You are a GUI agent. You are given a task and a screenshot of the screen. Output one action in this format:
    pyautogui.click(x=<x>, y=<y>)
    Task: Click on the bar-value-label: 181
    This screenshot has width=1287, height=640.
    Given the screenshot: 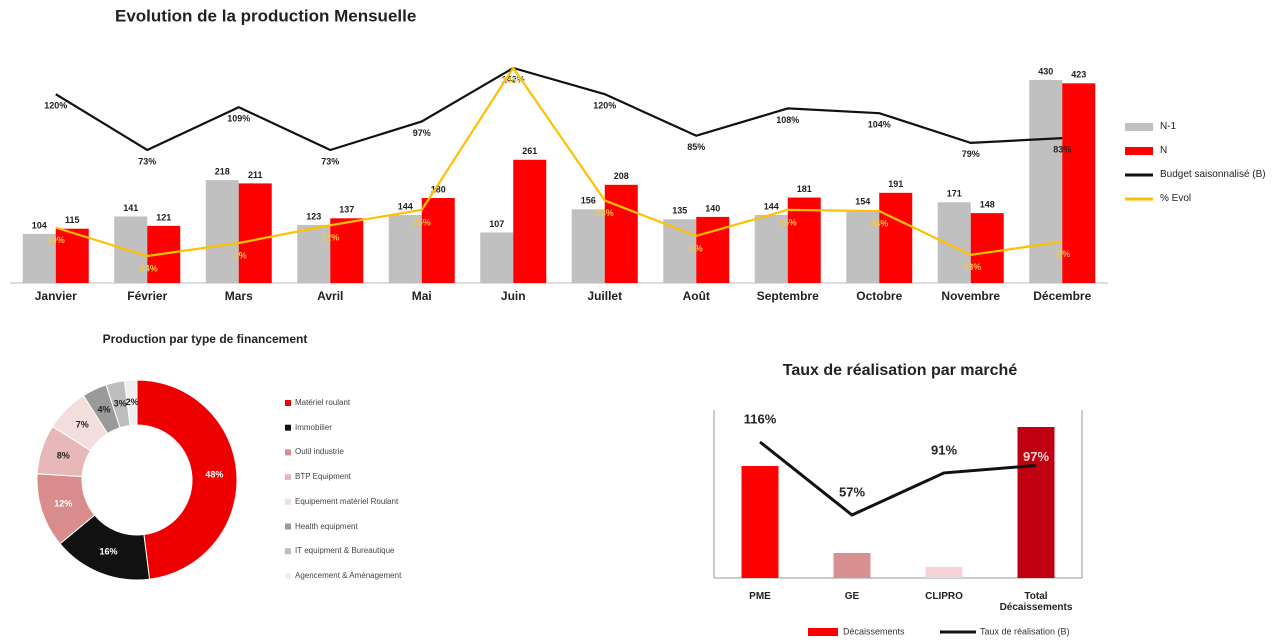 What is the action you would take?
    pyautogui.click(x=804, y=189)
    